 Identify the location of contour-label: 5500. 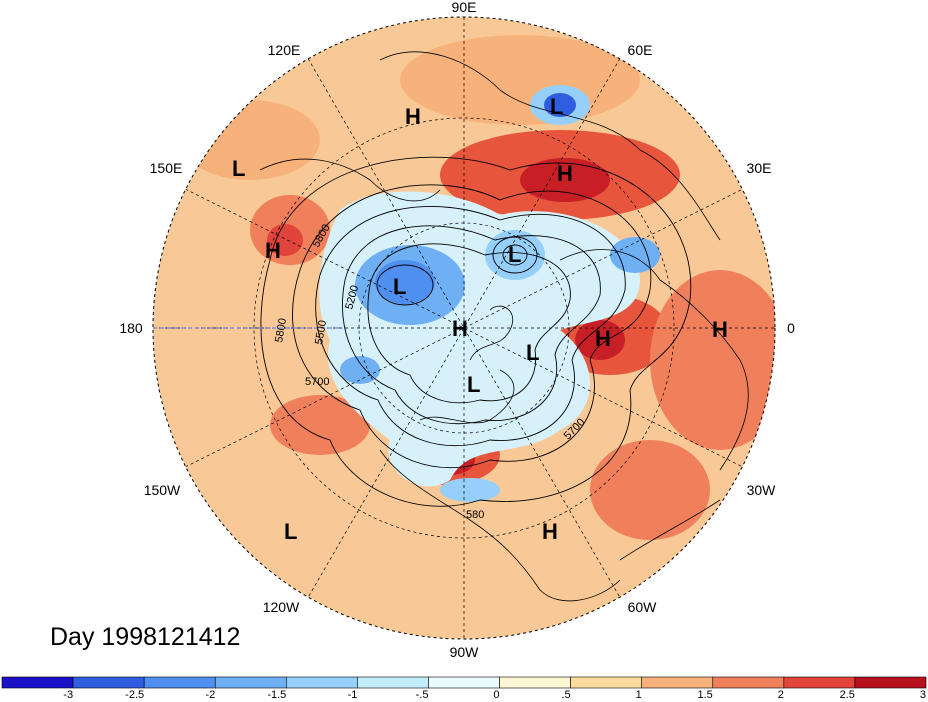
(321, 332).